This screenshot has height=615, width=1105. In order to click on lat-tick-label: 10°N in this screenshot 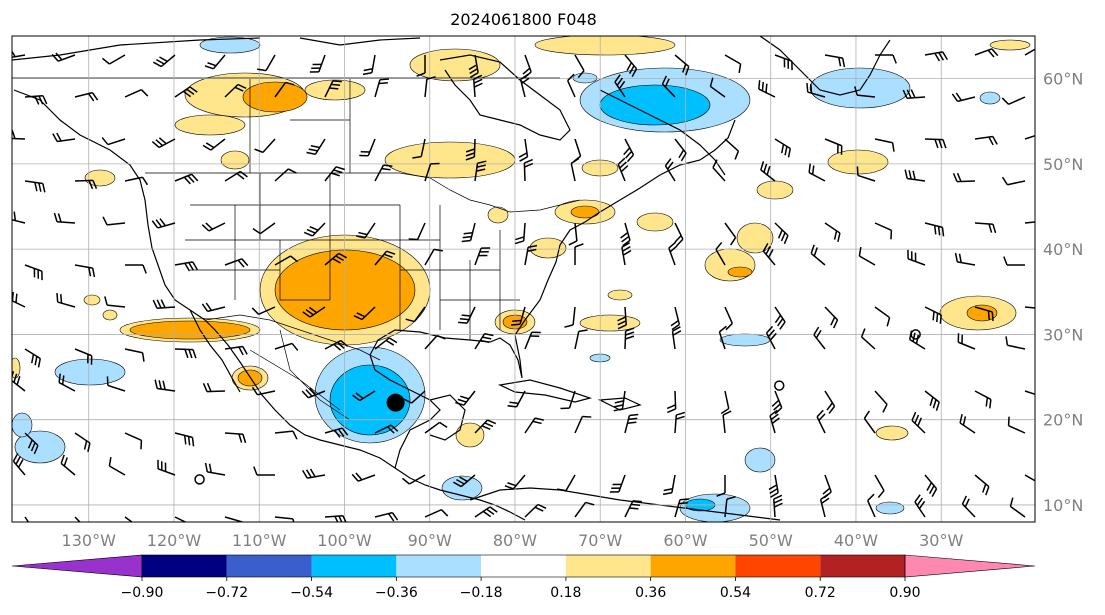, I will do `click(1063, 505)`.